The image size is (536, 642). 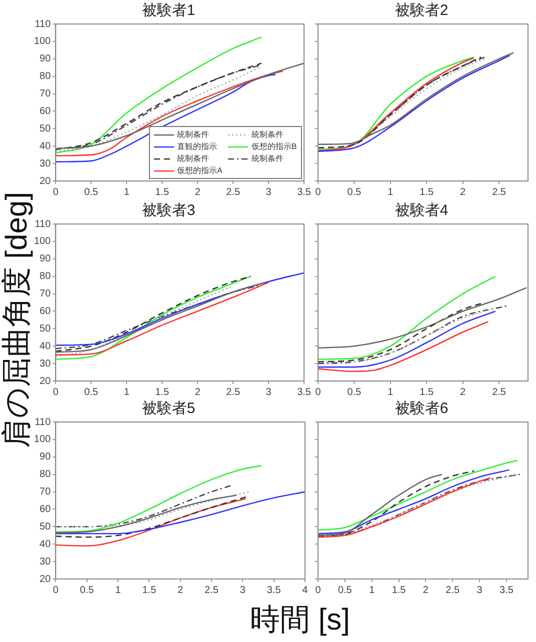 I want to click on legend-label: 直観的指示, so click(x=197, y=146).